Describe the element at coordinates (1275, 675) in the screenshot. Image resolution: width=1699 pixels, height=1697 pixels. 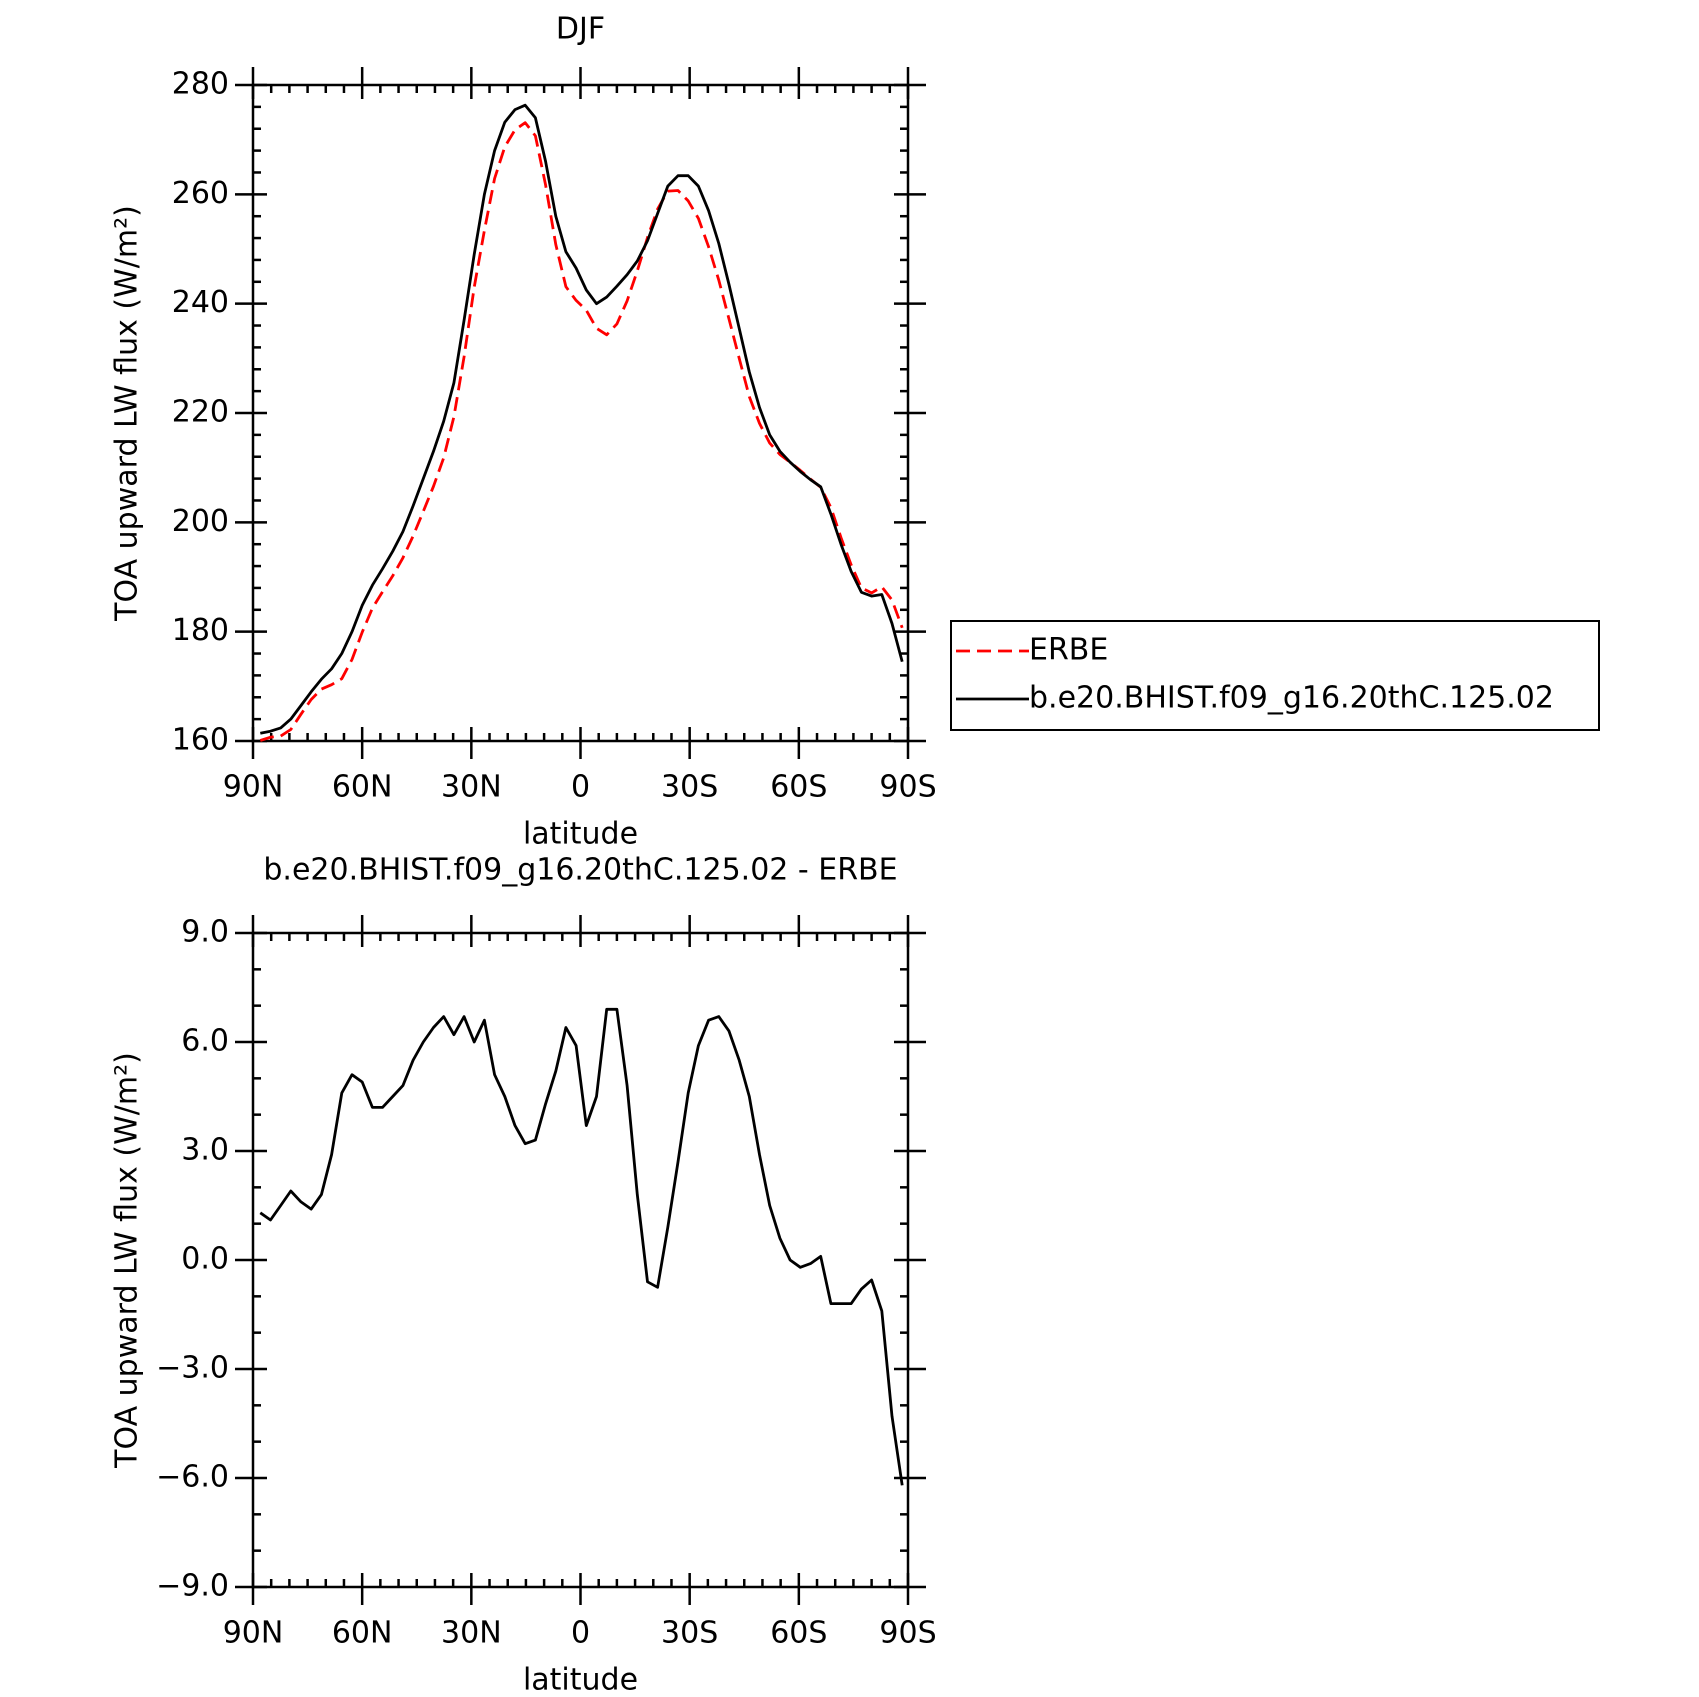
I see `legend-frame` at that location.